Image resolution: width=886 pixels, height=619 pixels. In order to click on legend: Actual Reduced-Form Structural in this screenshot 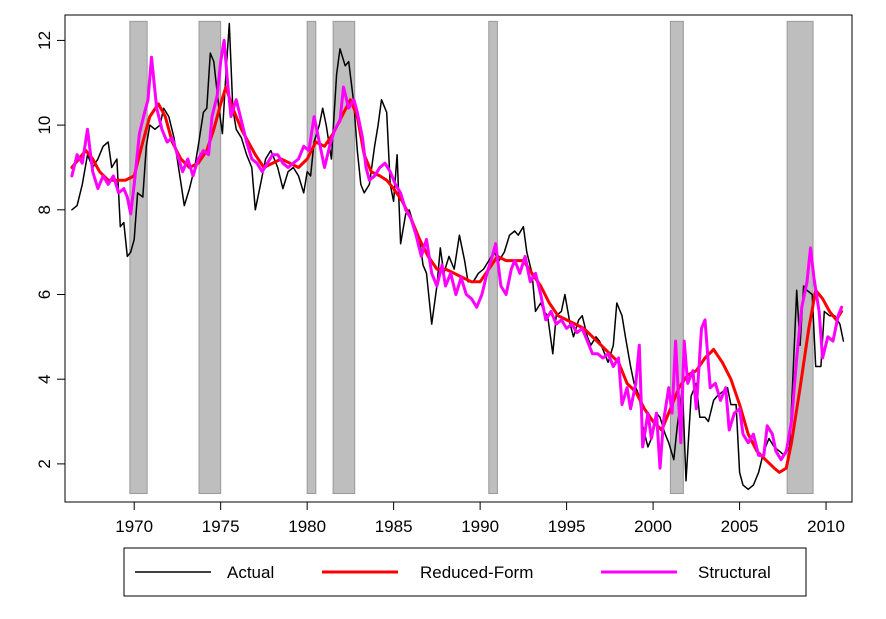, I will do `click(465, 572)`.